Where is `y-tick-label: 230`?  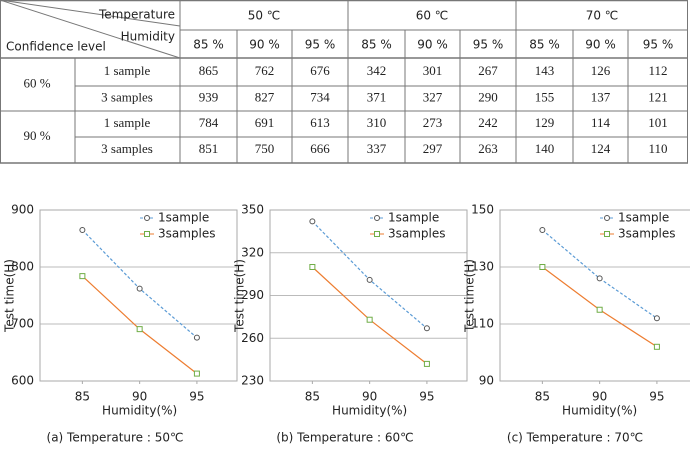
y-tick-label: 230 is located at coordinates (252, 381).